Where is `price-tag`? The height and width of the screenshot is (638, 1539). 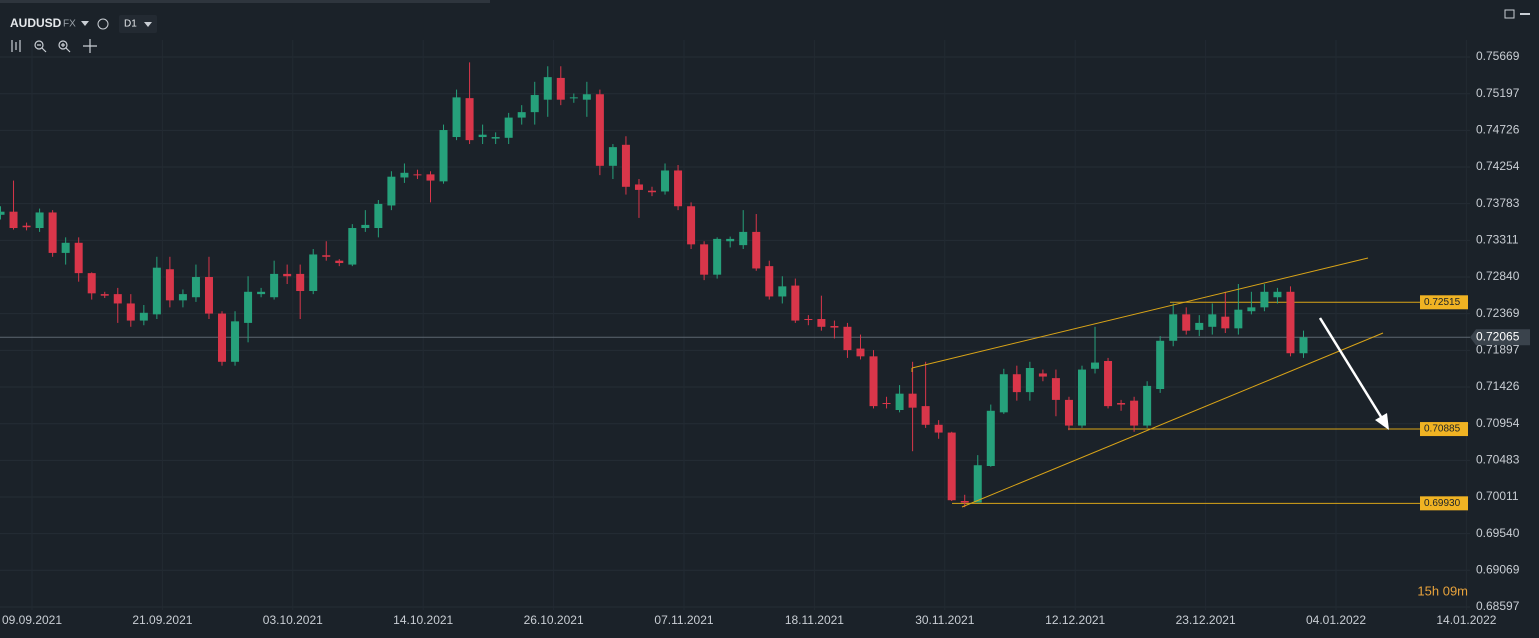
price-tag is located at coordinates (1500, 337).